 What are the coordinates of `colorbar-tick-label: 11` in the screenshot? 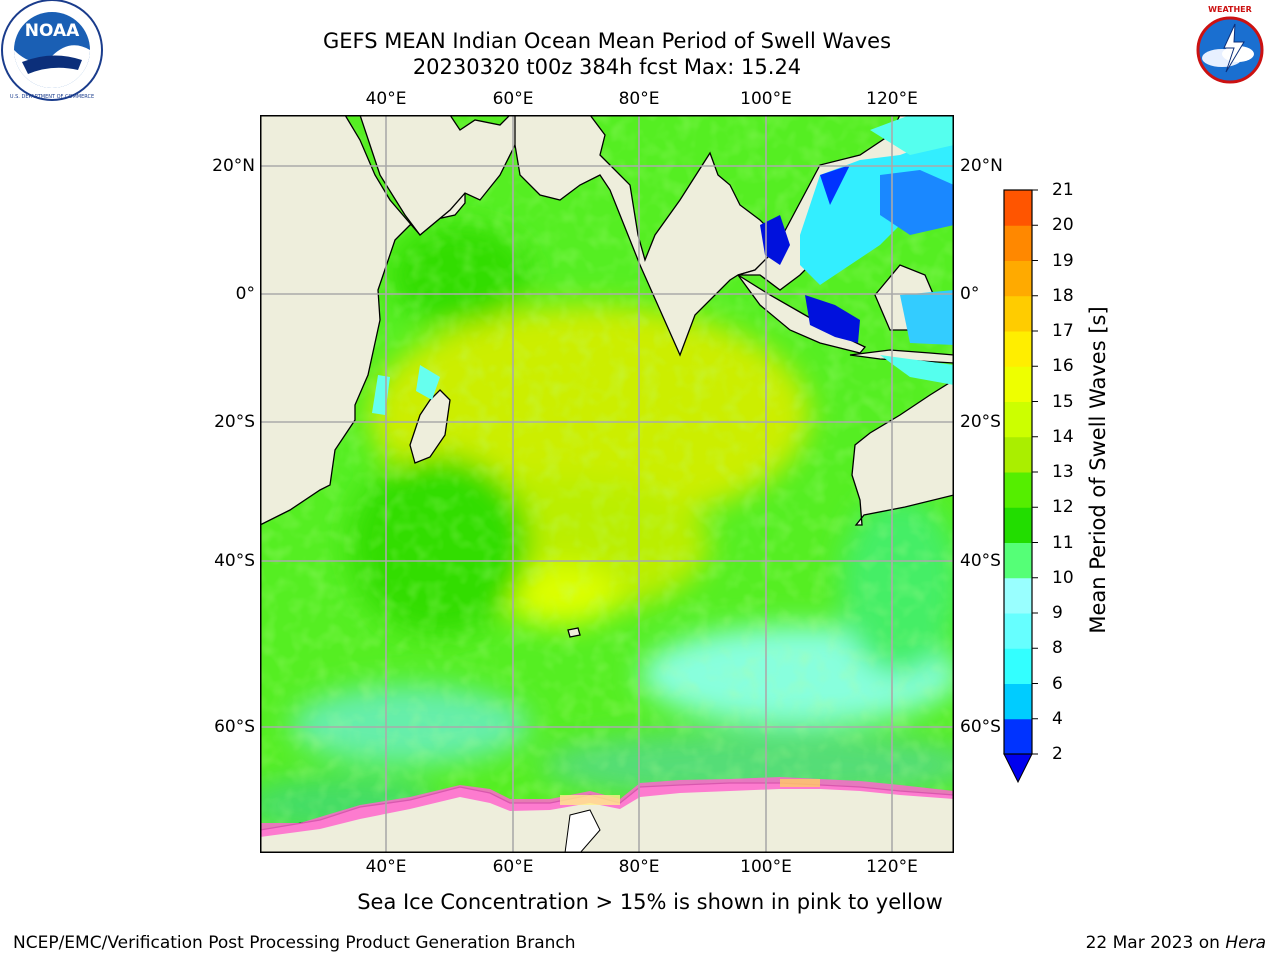 It's located at (1063, 542).